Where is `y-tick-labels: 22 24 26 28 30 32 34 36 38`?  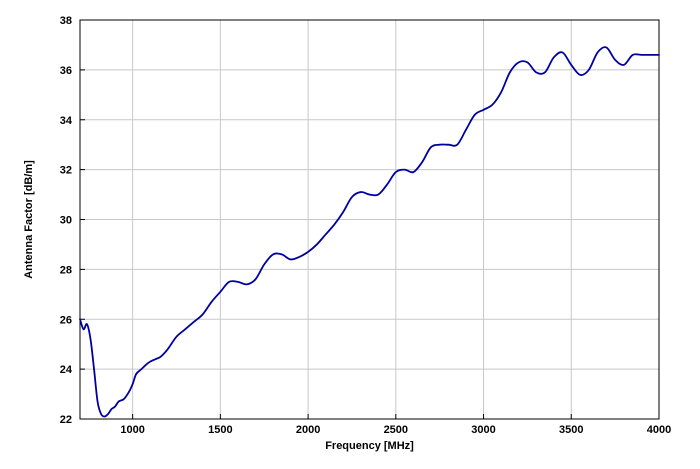
y-tick-labels: 22 24 26 28 30 32 34 36 38 is located at coordinates (66, 220).